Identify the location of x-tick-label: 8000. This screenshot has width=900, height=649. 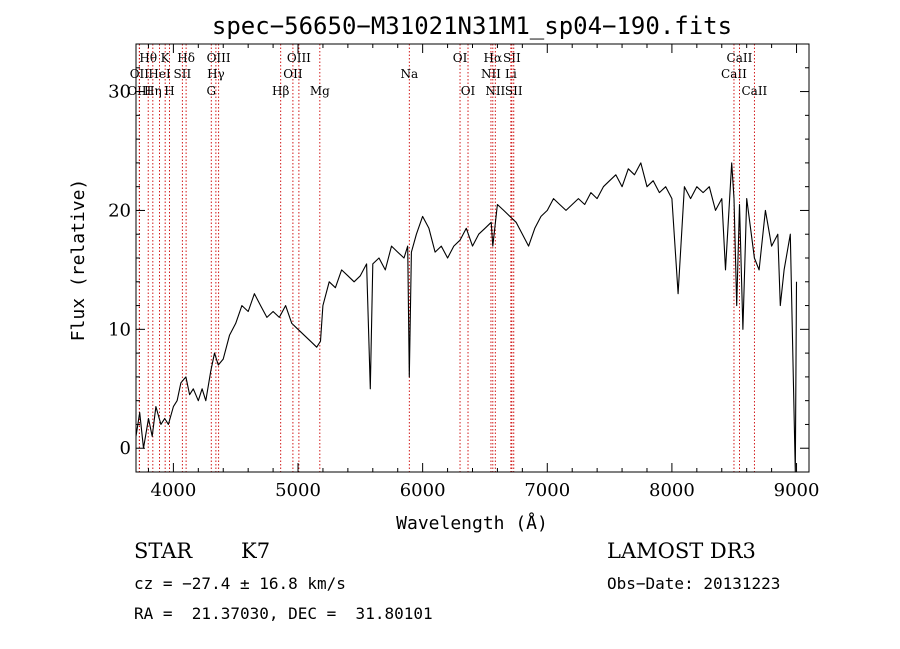
(672, 490).